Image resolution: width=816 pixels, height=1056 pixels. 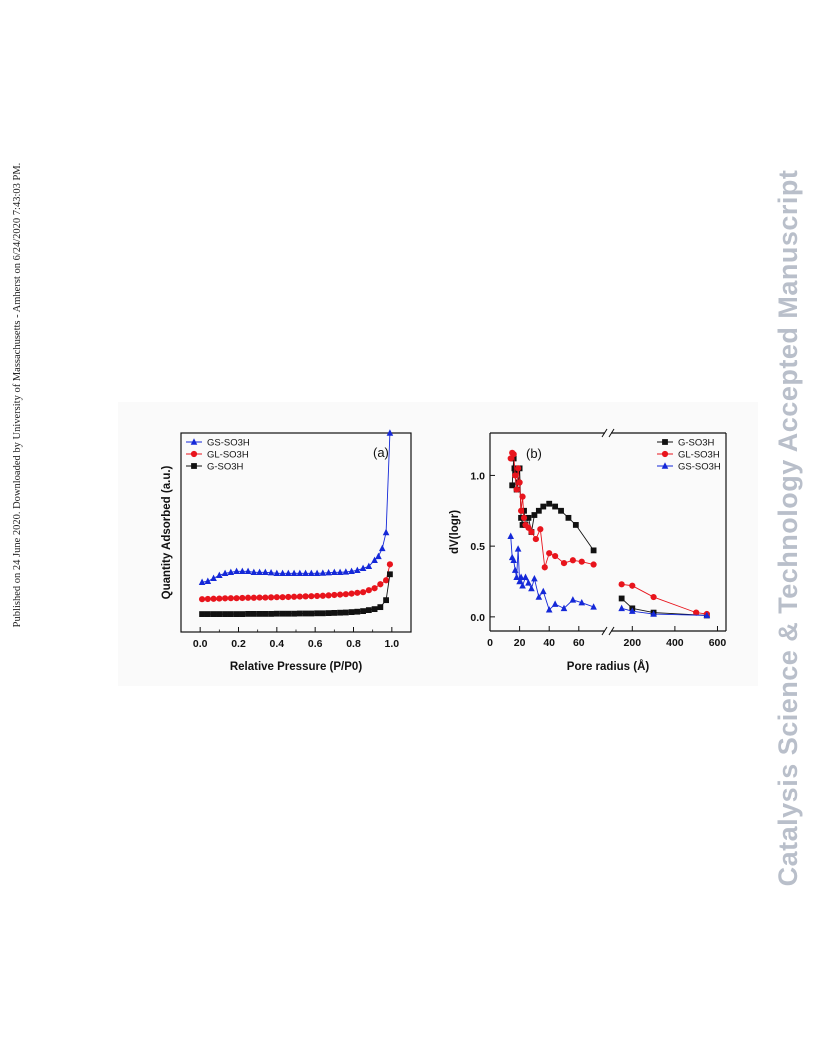 I want to click on legend-label: GS-SO3H, so click(x=228, y=443).